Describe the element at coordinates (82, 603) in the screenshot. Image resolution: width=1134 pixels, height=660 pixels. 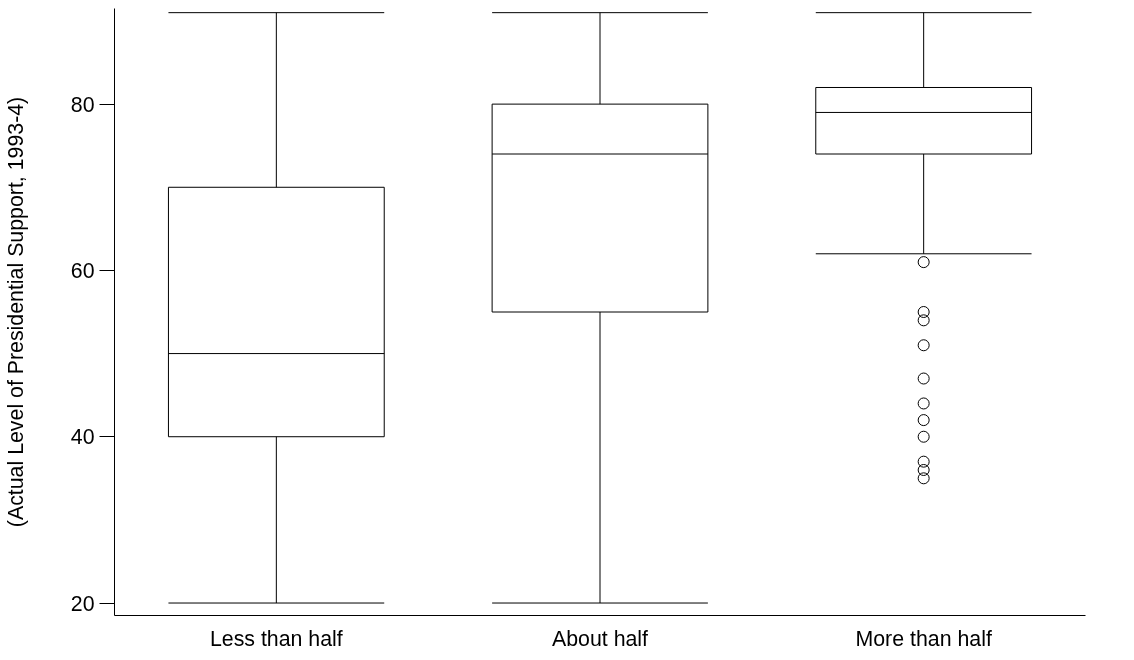
I see `y-tick-label: 20` at that location.